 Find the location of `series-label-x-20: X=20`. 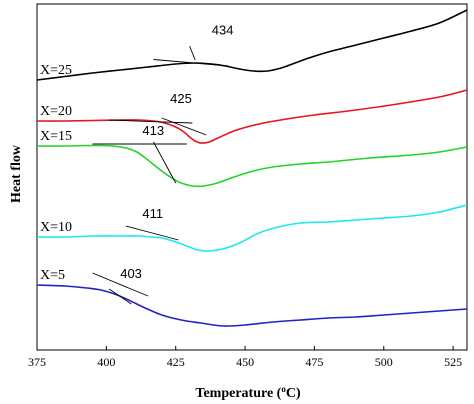

series-label-x-20: X=20 is located at coordinates (56, 111).